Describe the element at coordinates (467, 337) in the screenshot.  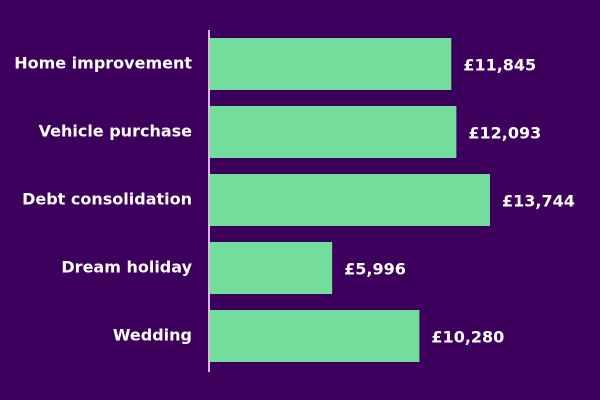
I see `value-label: £10,280` at that location.